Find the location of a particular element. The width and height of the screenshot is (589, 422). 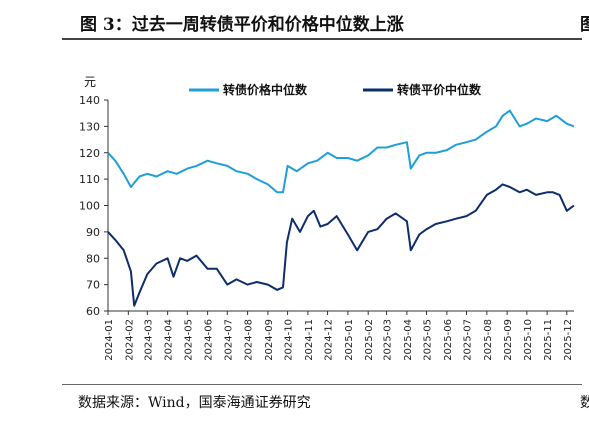

legend: 转债价格中位数 转债平价中位数 is located at coordinates (335, 89).